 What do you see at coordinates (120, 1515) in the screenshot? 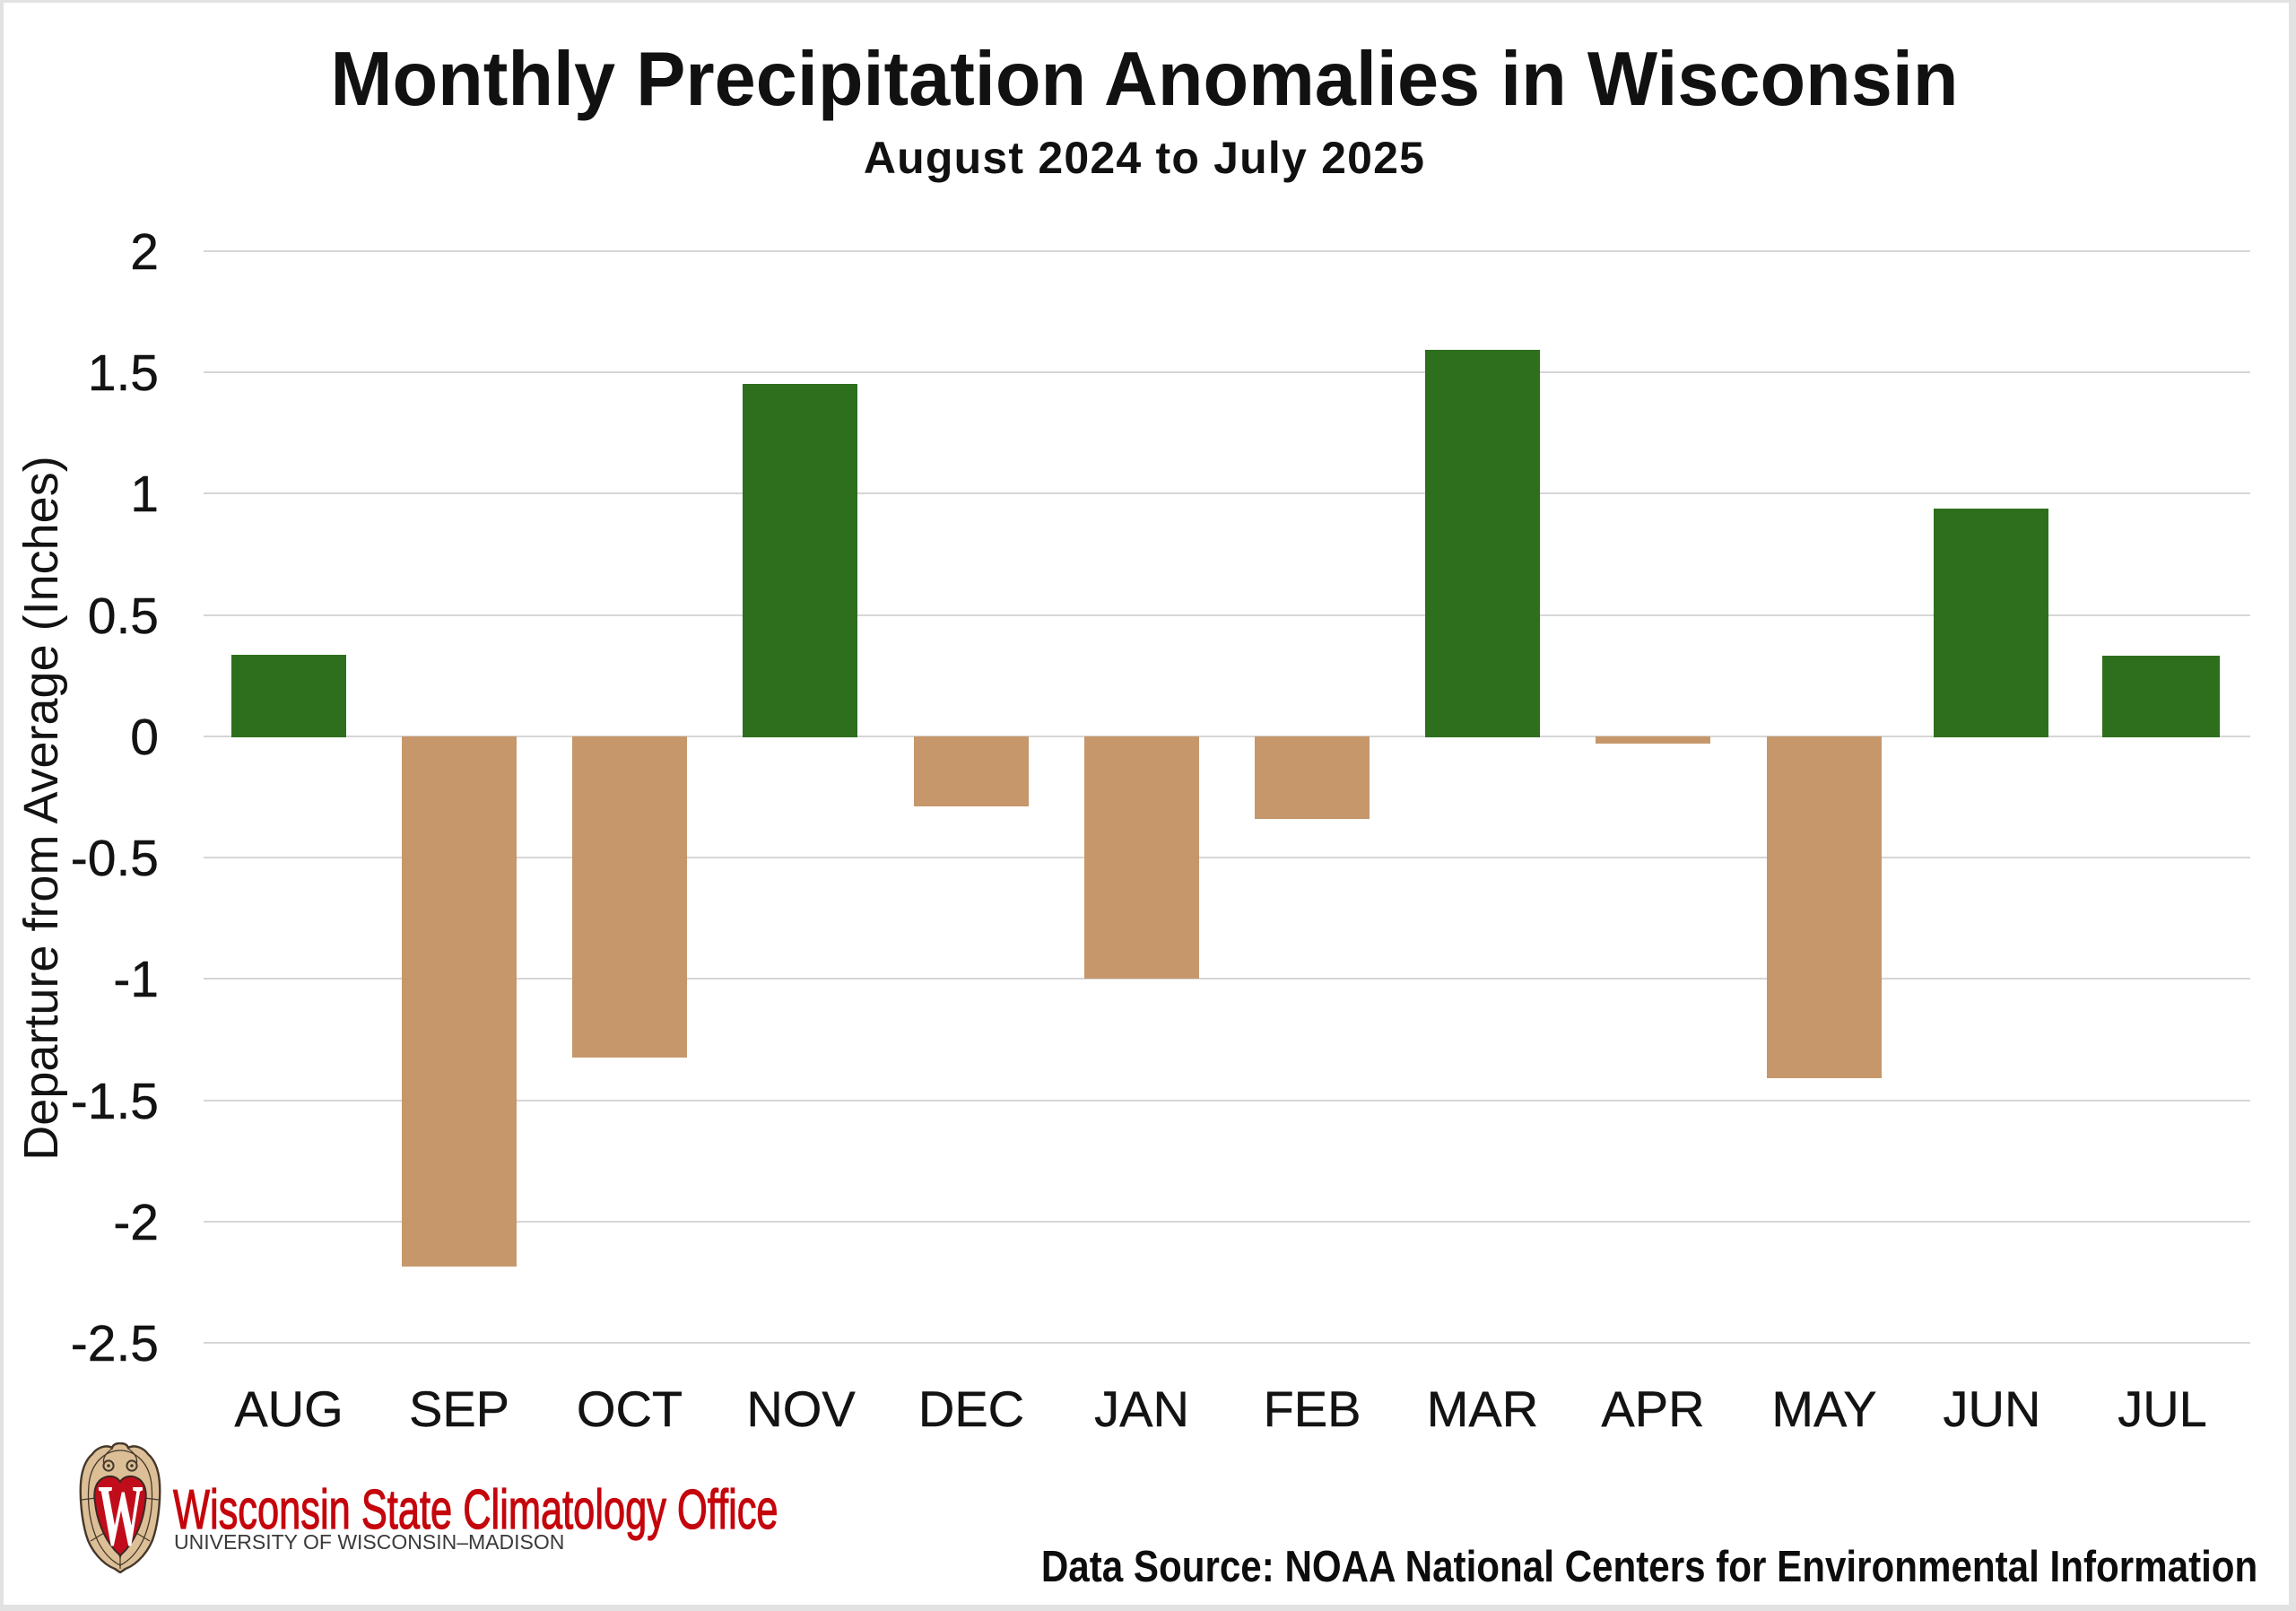
I see `svg-text: W` at bounding box center [120, 1515].